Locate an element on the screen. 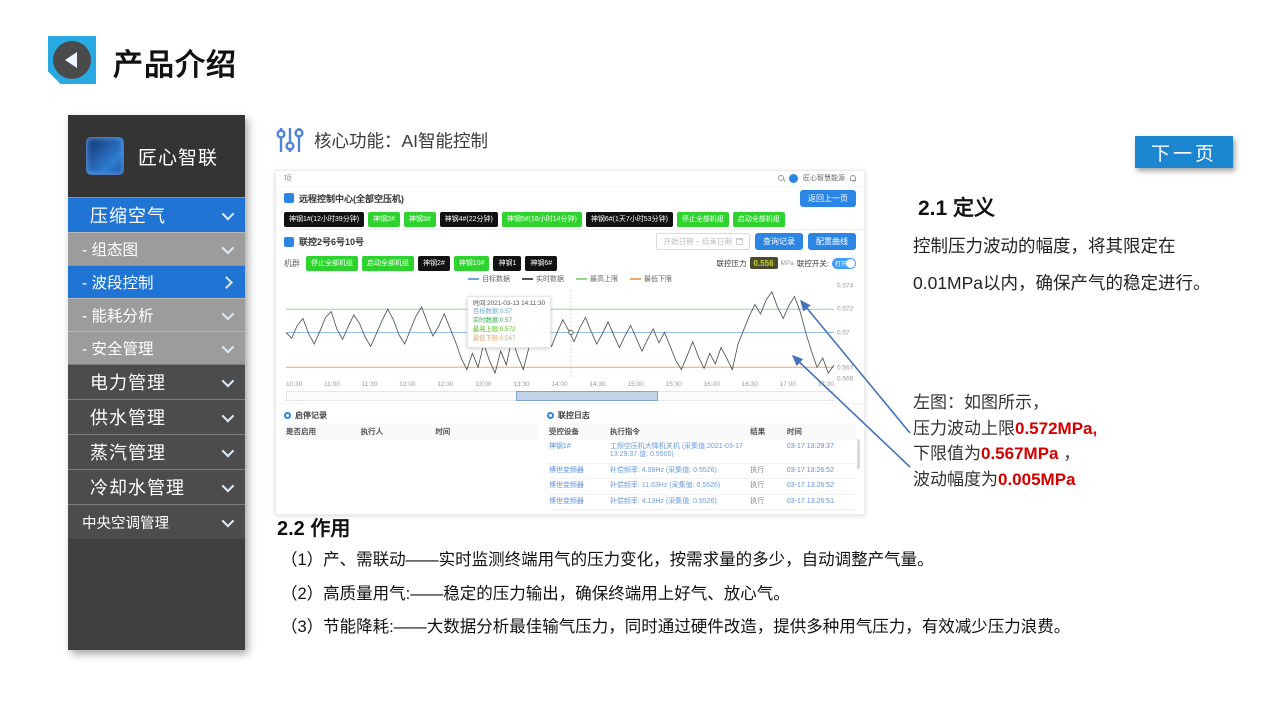 The image size is (1280, 720). annotation-text-segment: ， is located at coordinates (1069, 453).